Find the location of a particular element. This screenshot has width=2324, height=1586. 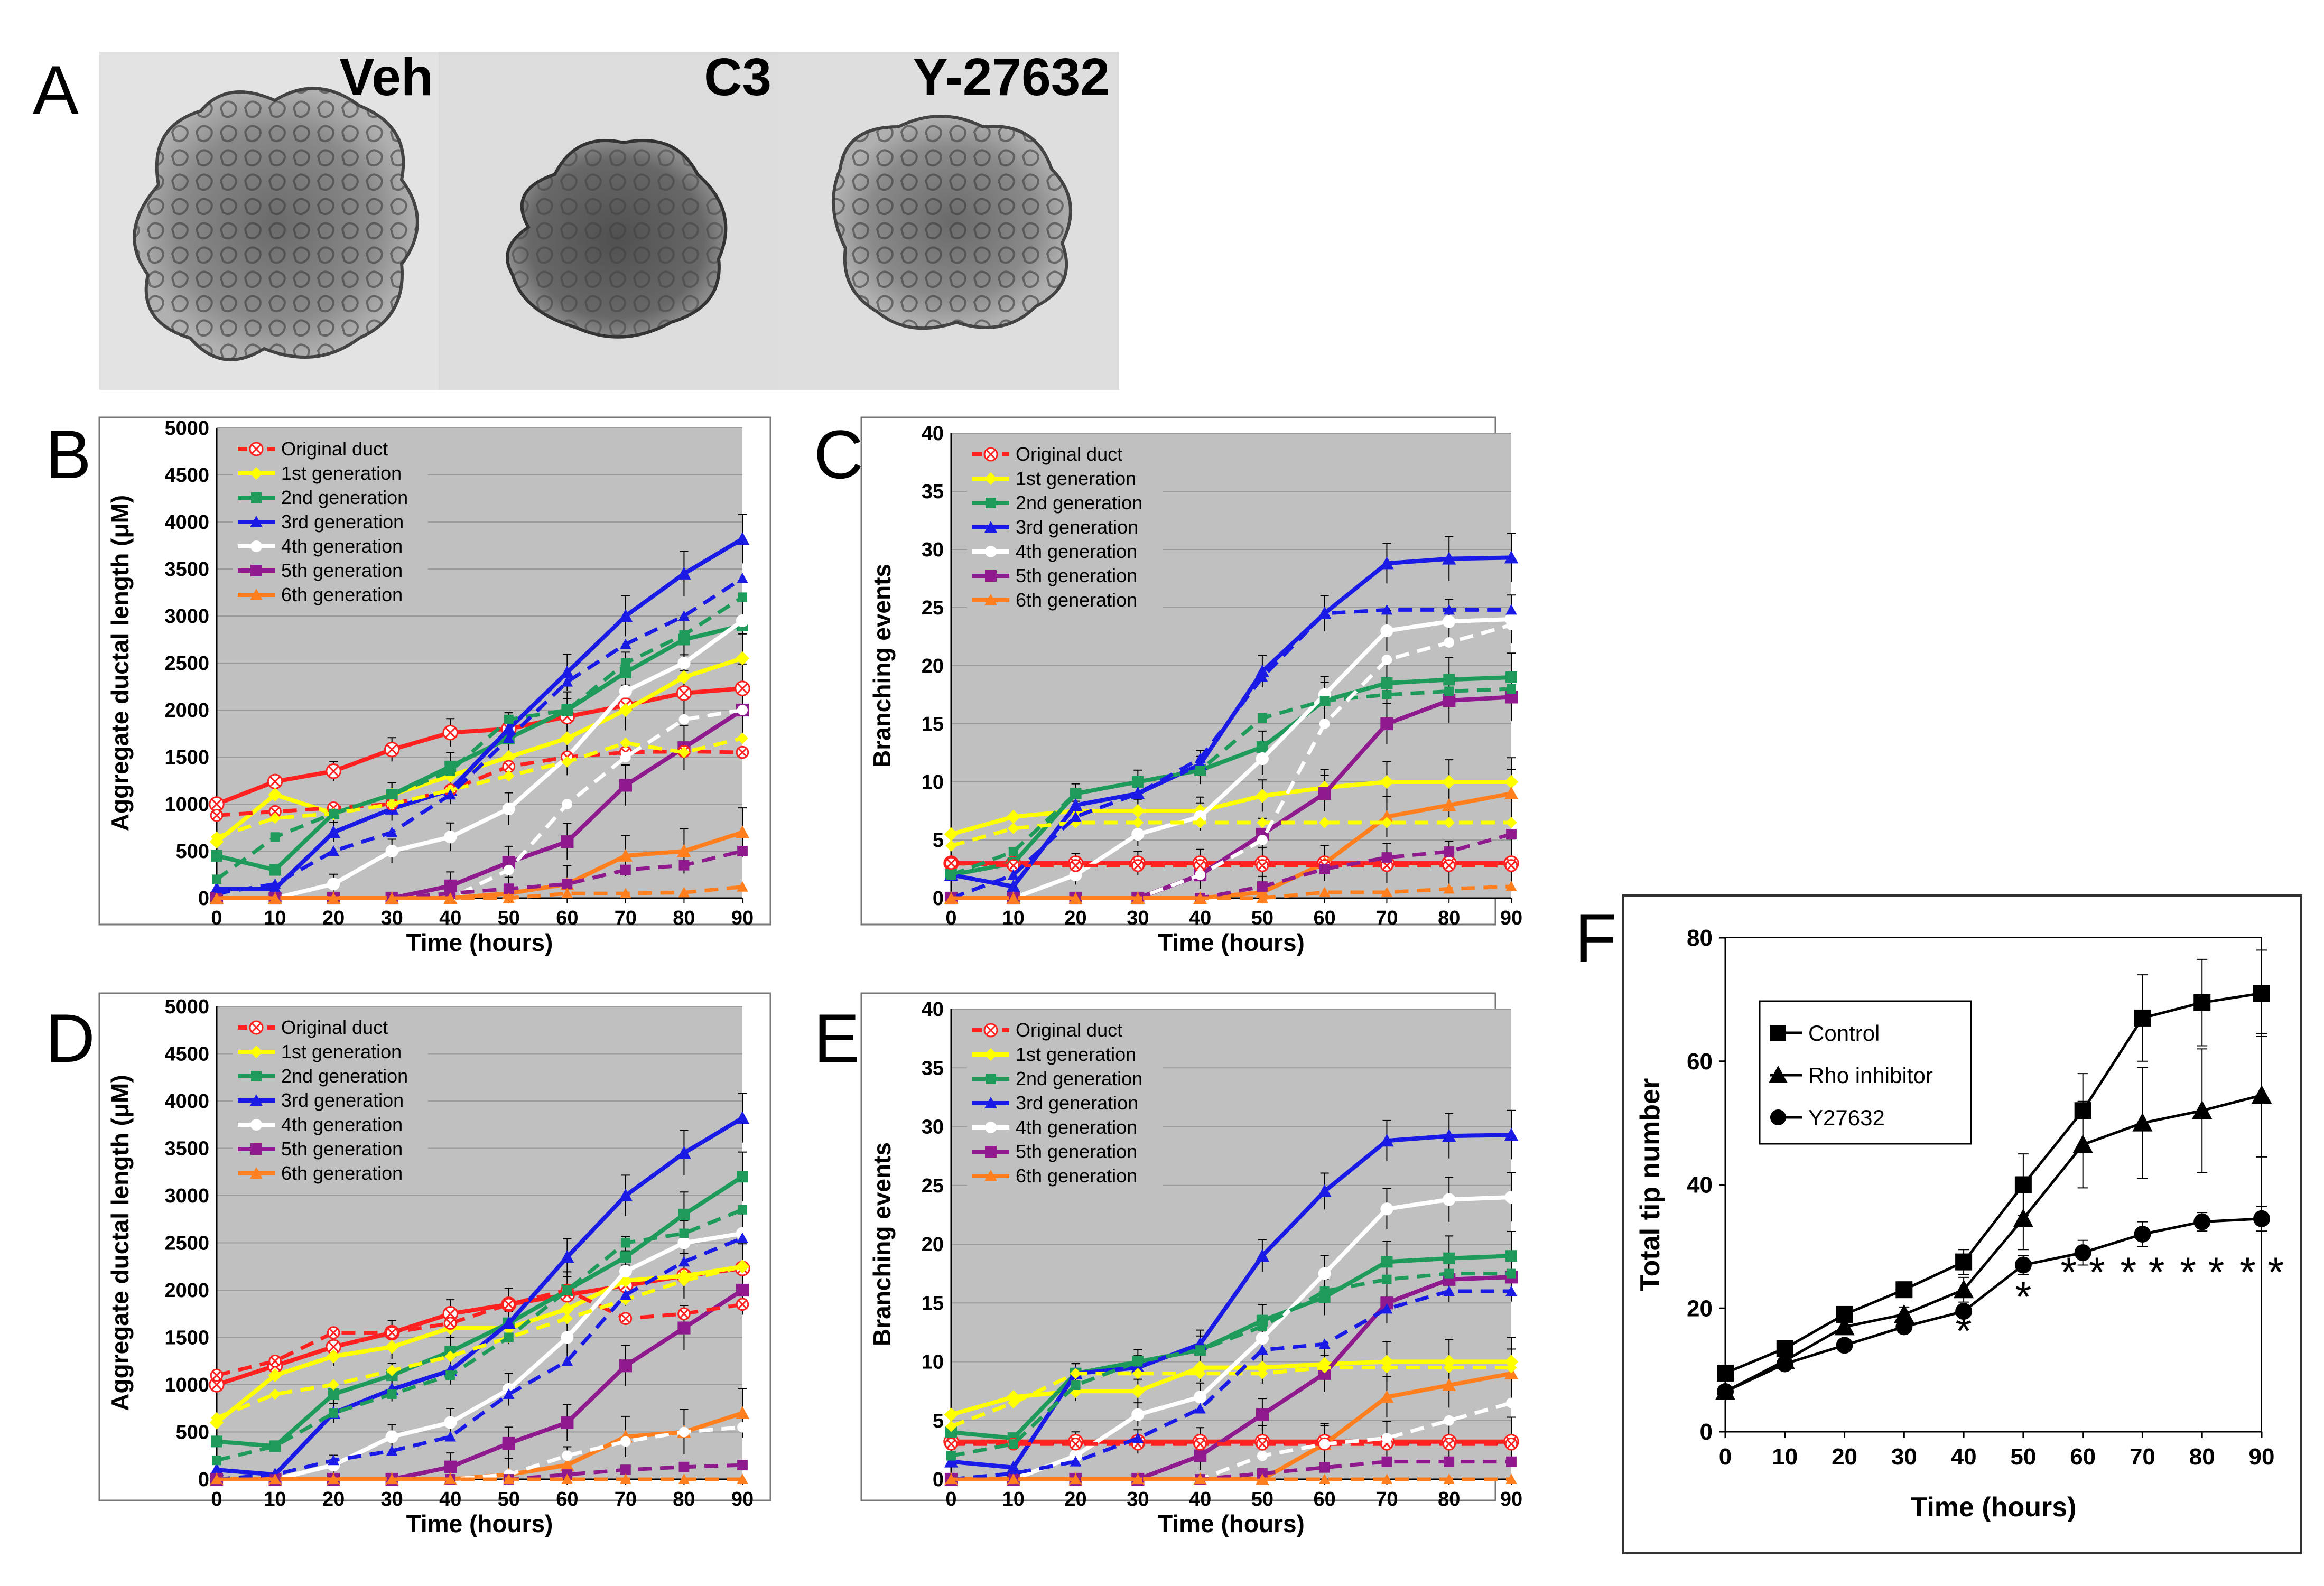

x-tick-label: 50 is located at coordinates (2023, 1457).